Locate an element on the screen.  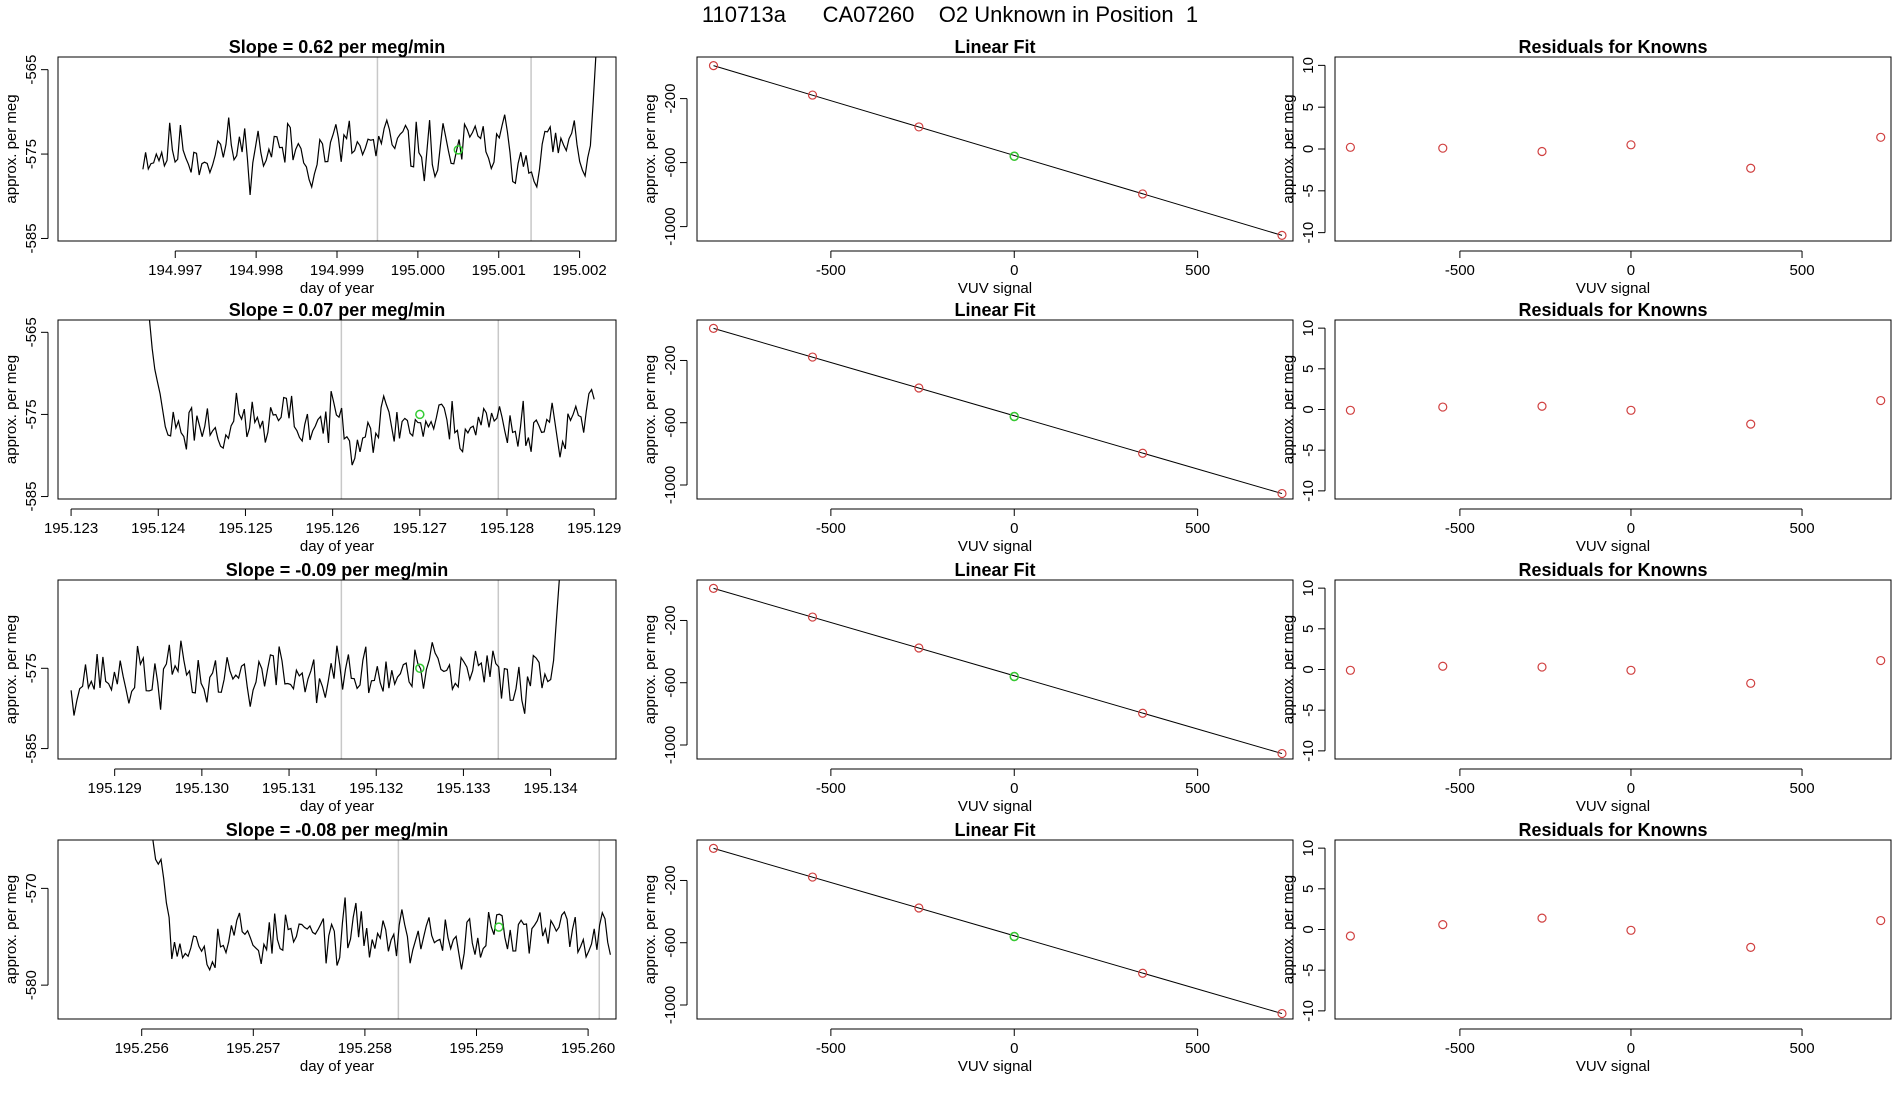
y-tick-label: -1000 is located at coordinates (670, 1005).